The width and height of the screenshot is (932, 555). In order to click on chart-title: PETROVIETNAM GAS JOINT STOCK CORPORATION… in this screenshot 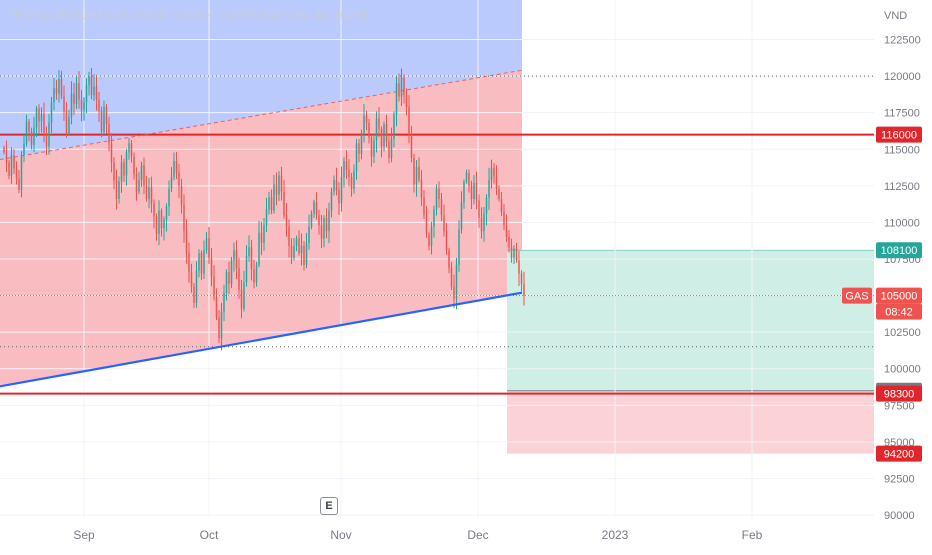, I will do `click(188, 15)`.